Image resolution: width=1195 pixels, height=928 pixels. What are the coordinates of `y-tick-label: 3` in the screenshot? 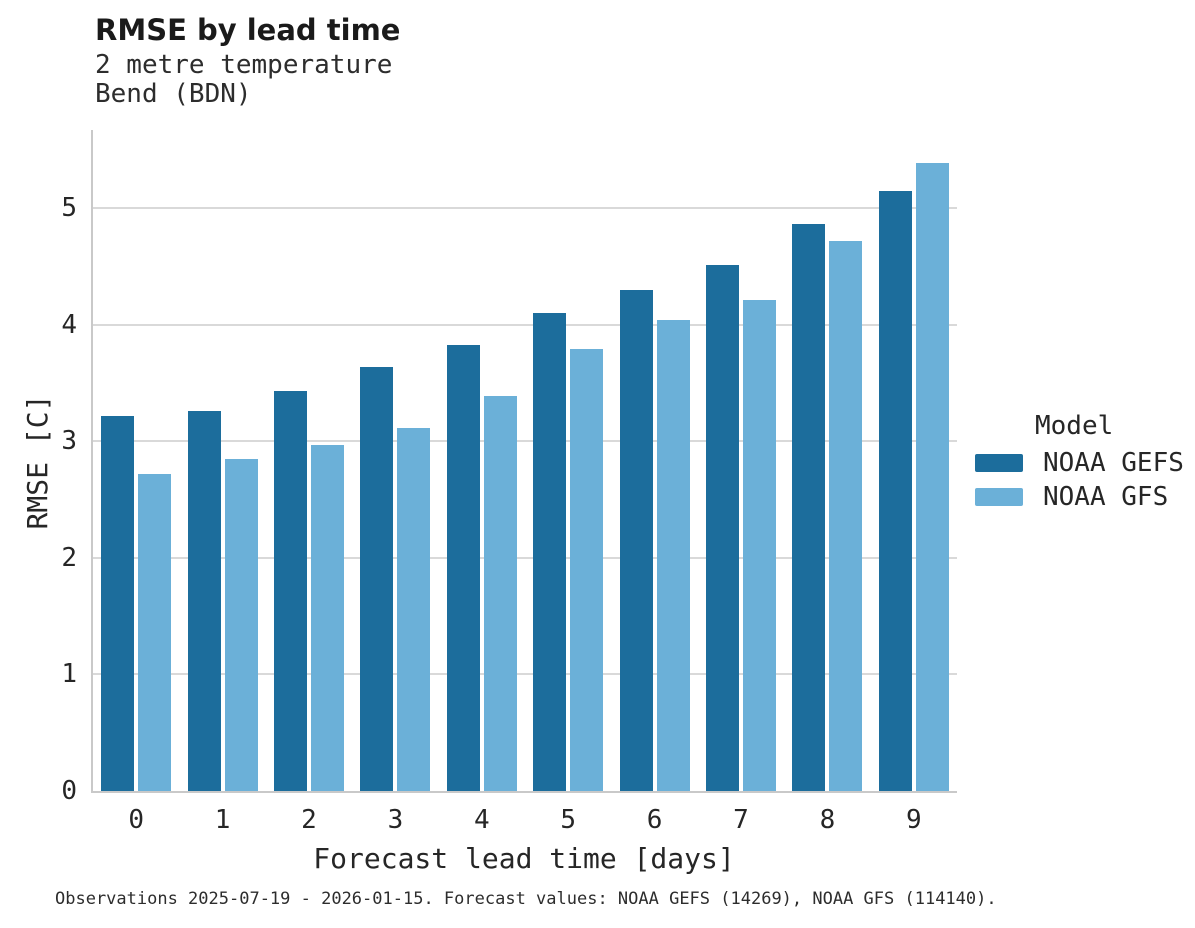 It's located at (69, 441).